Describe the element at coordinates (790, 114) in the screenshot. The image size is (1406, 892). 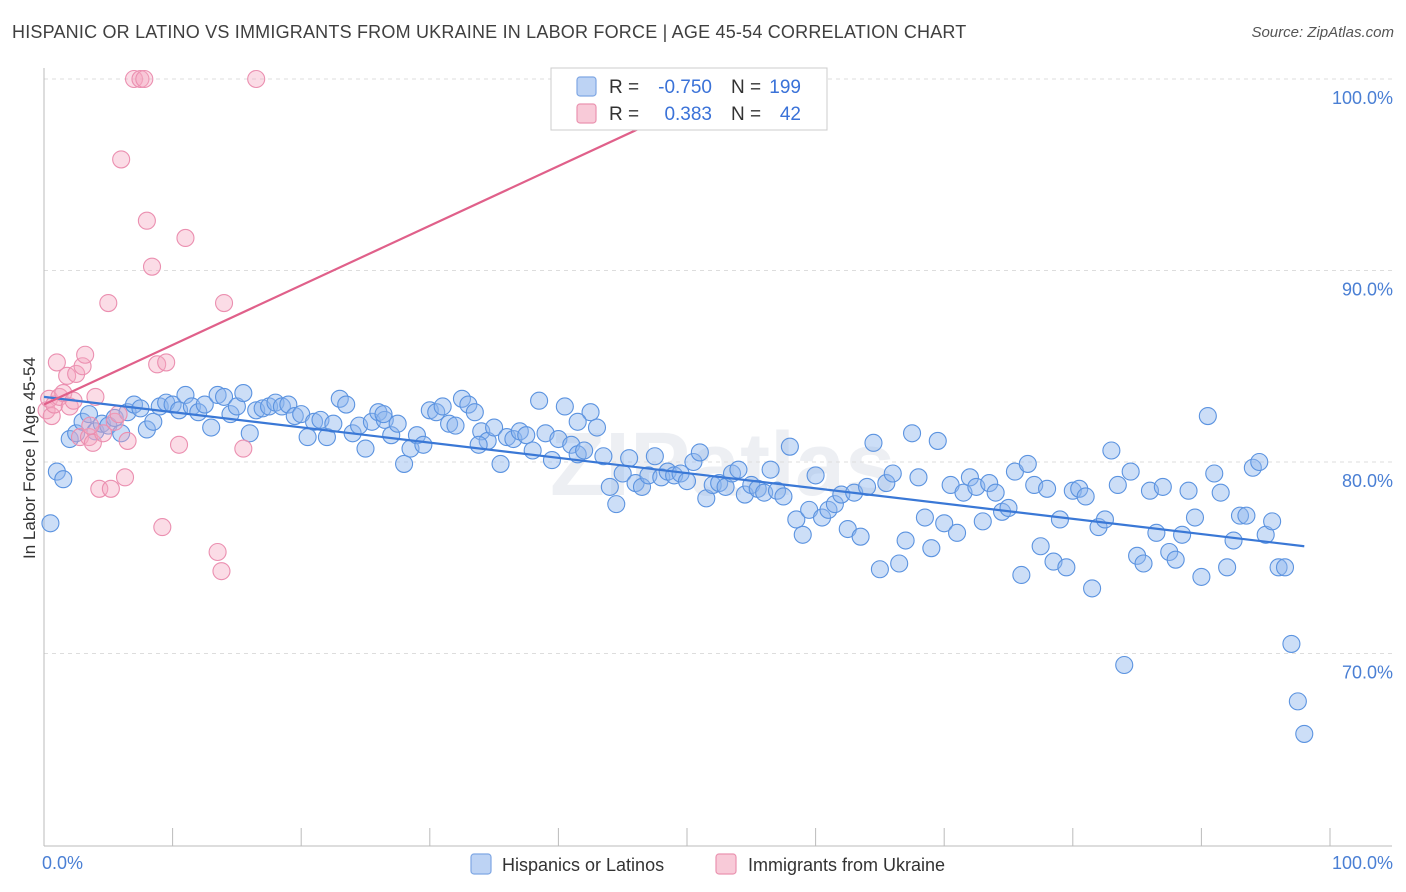
I see `legend-n-value-2: 42` at that location.